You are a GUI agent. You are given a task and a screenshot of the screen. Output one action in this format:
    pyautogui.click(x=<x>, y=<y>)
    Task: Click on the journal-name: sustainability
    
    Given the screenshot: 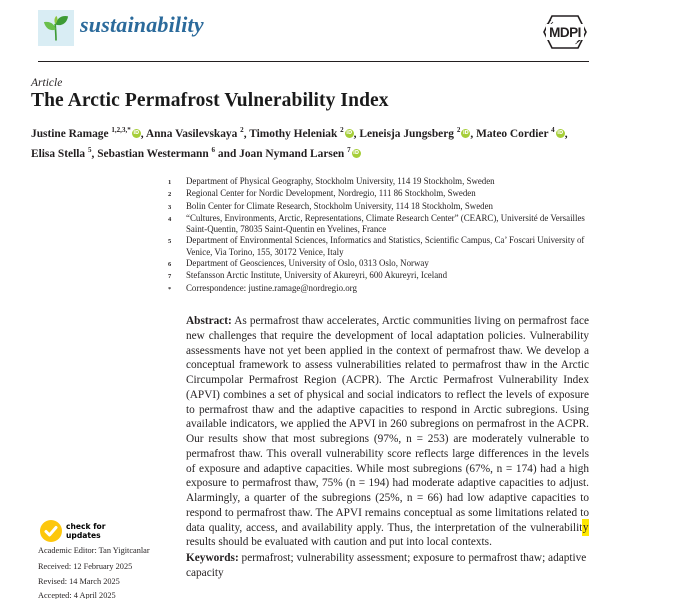 What is the action you would take?
    pyautogui.click(x=142, y=24)
    